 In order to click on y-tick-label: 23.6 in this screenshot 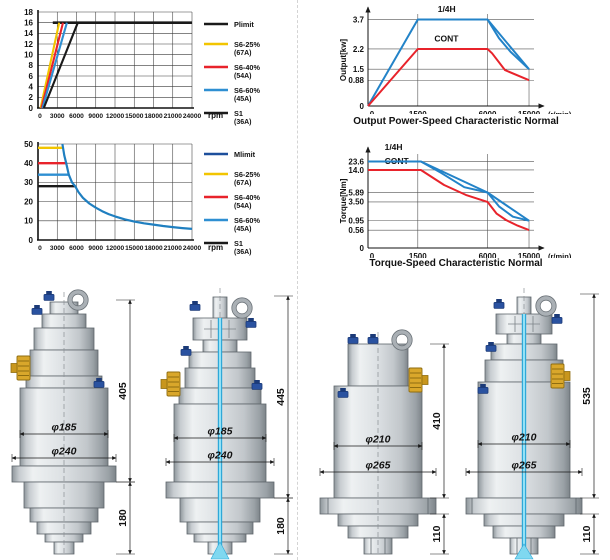, I will do `click(356, 161)`.